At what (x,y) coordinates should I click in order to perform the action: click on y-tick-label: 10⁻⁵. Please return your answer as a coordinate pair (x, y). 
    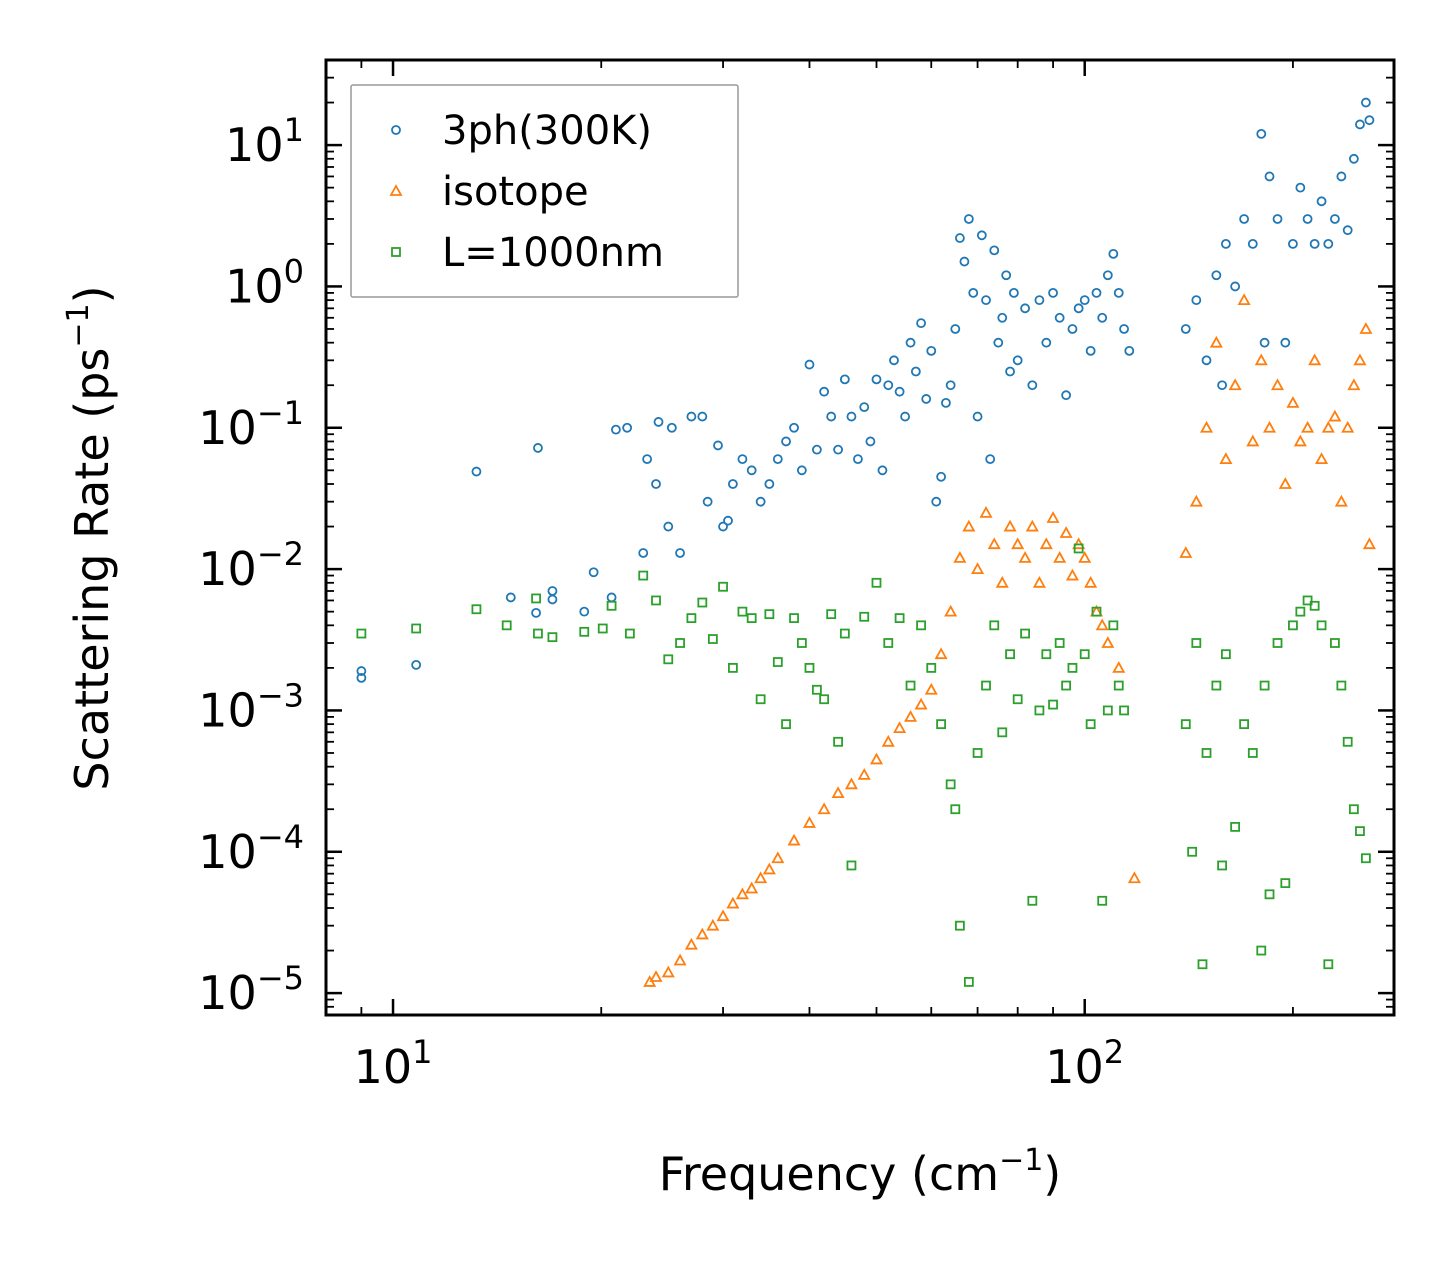
    Looking at the image, I should click on (251, 989).